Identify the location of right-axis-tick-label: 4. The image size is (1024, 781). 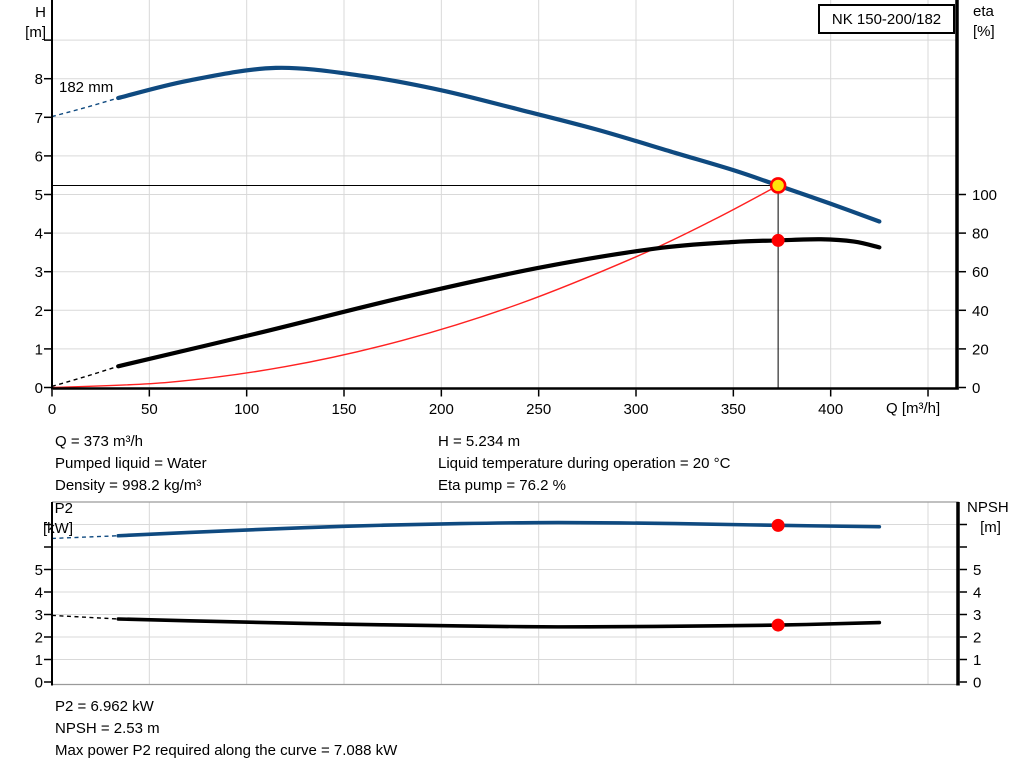
(977, 593).